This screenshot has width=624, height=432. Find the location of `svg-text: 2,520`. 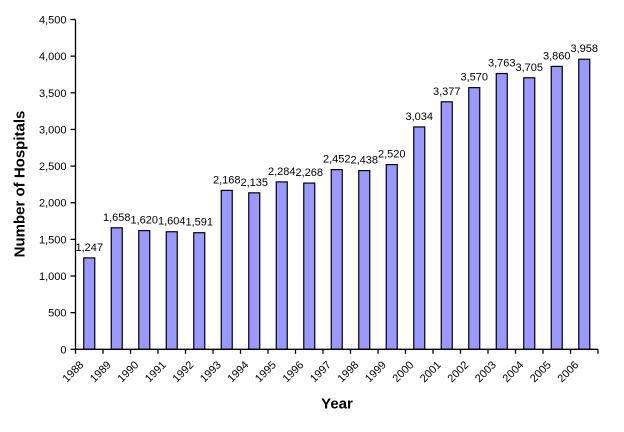

svg-text: 2,520 is located at coordinates (392, 155).